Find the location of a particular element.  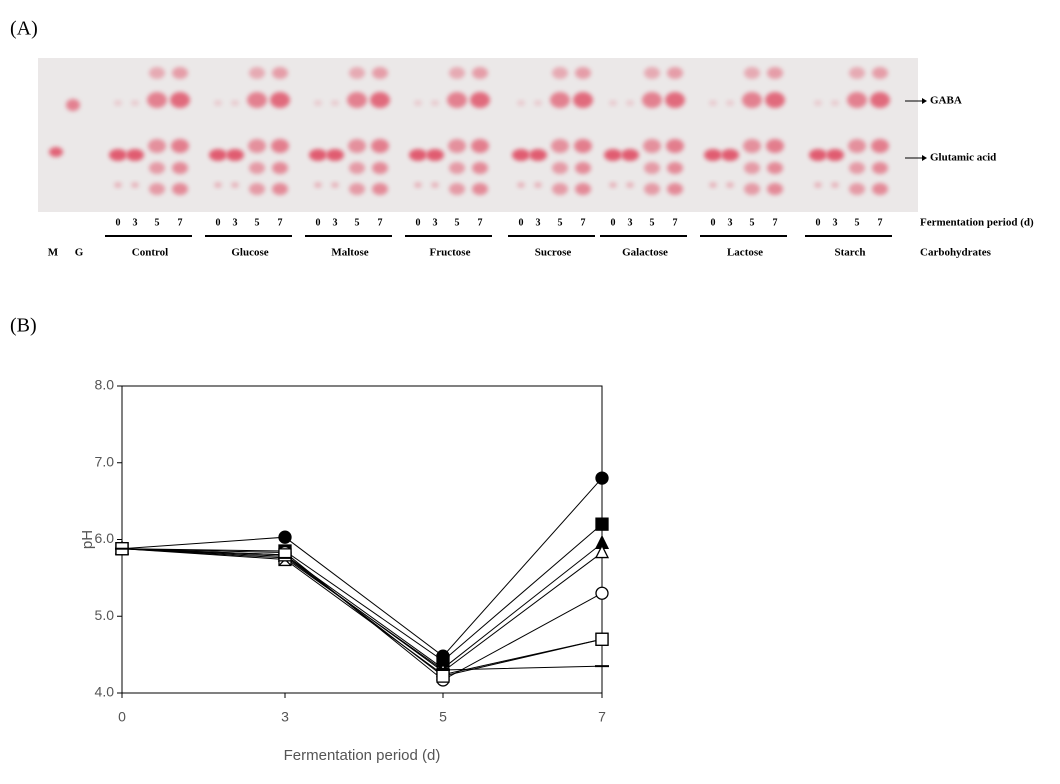

x-axis-title: Fermentation period (d) is located at coordinates (362, 755).